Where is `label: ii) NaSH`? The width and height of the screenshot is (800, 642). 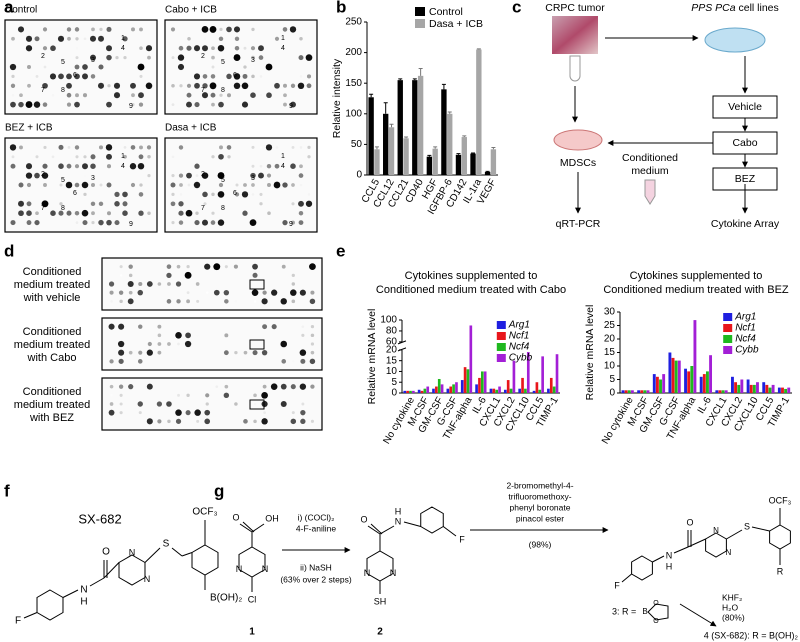
label: ii) NaSH is located at coordinates (316, 567).